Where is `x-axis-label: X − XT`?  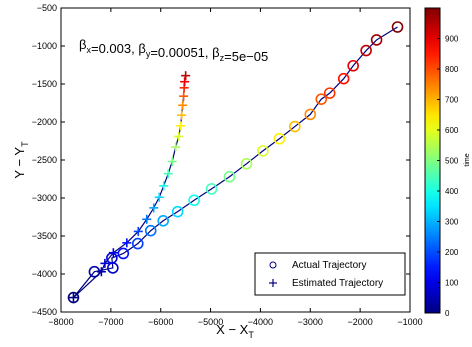
x-axis-label: X − XT is located at coordinates (235, 331).